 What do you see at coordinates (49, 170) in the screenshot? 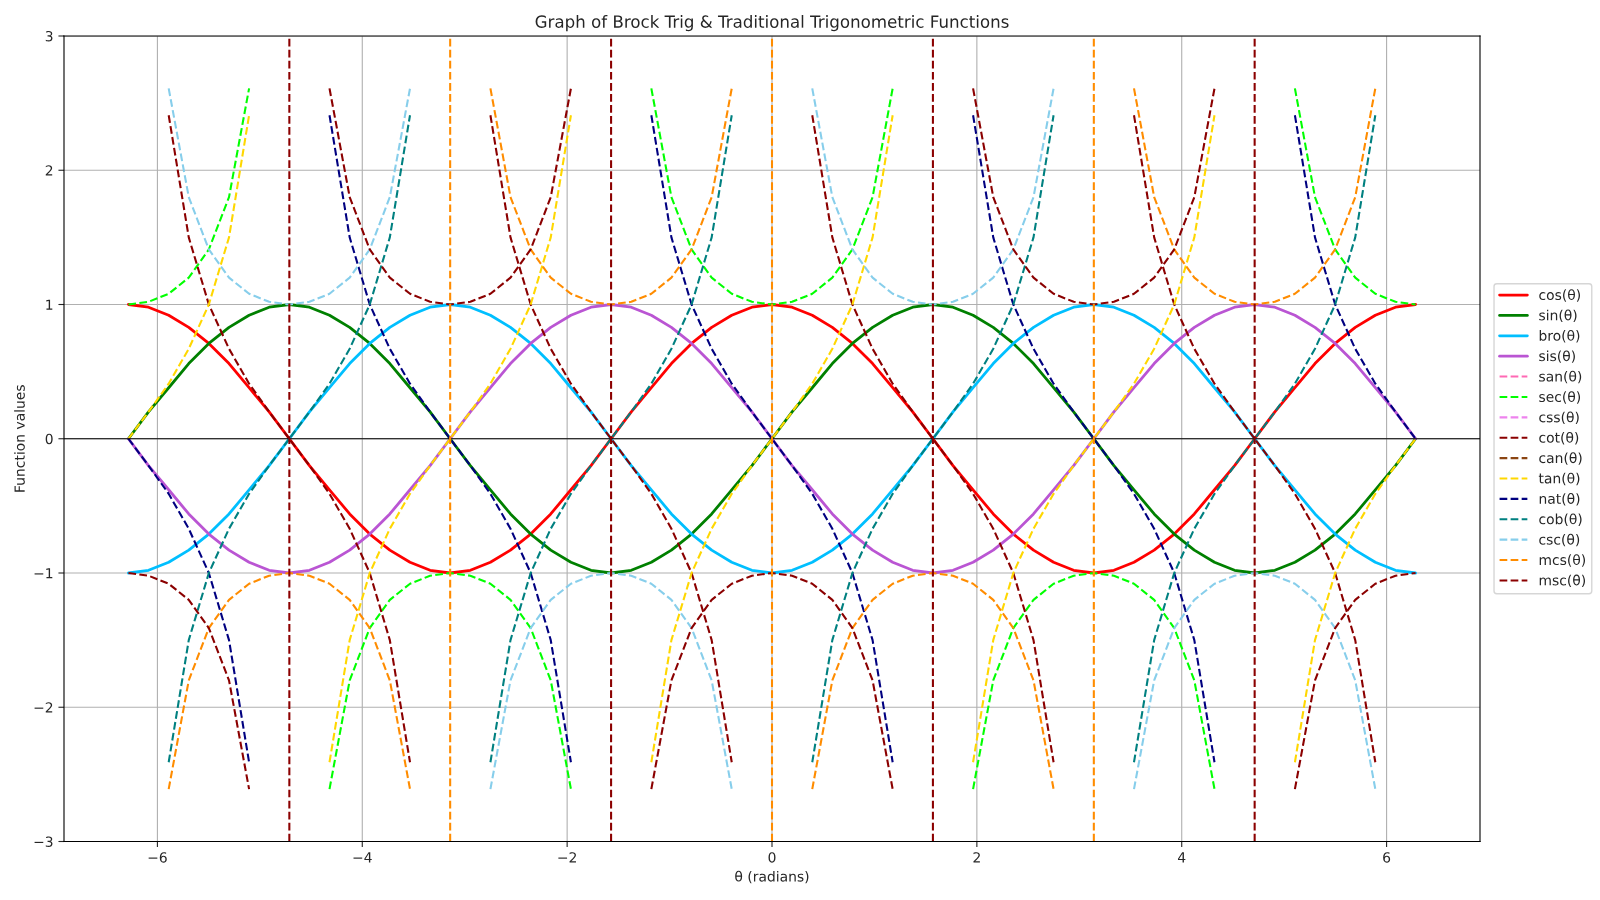
I see `y-tick-label: 2` at bounding box center [49, 170].